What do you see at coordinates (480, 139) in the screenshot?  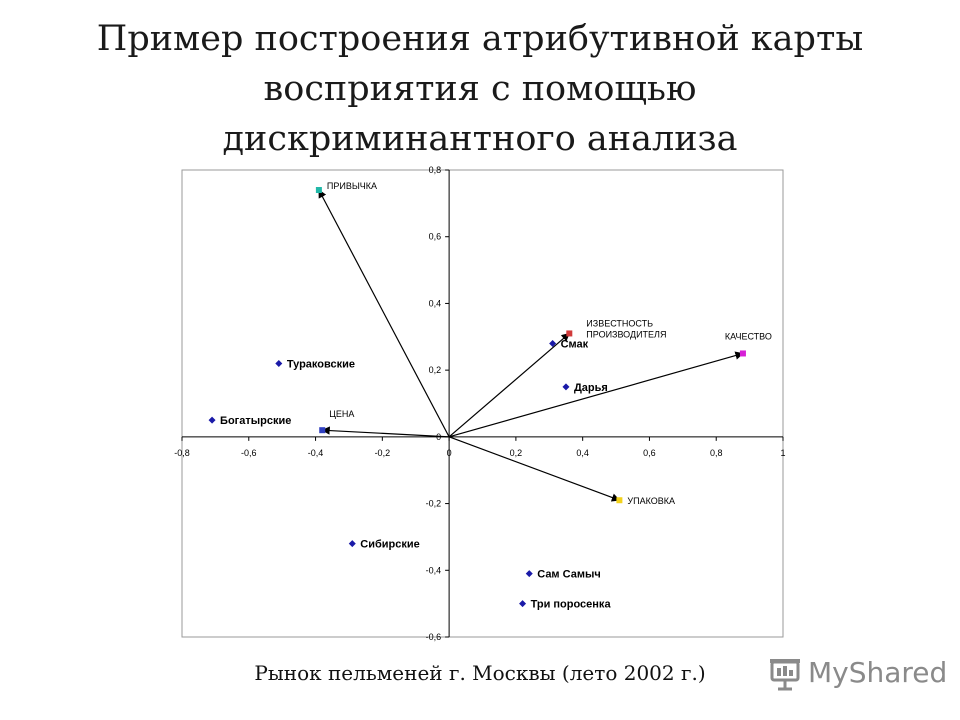 I see `title-line: дискриминантного анализа` at bounding box center [480, 139].